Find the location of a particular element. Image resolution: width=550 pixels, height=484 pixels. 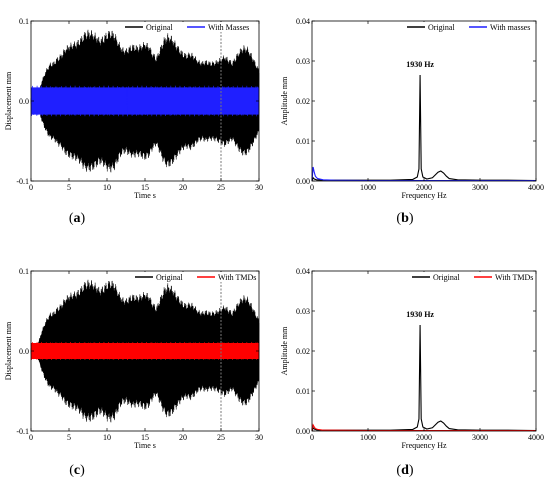

caption-a-letter: a is located at coordinates (77, 218).